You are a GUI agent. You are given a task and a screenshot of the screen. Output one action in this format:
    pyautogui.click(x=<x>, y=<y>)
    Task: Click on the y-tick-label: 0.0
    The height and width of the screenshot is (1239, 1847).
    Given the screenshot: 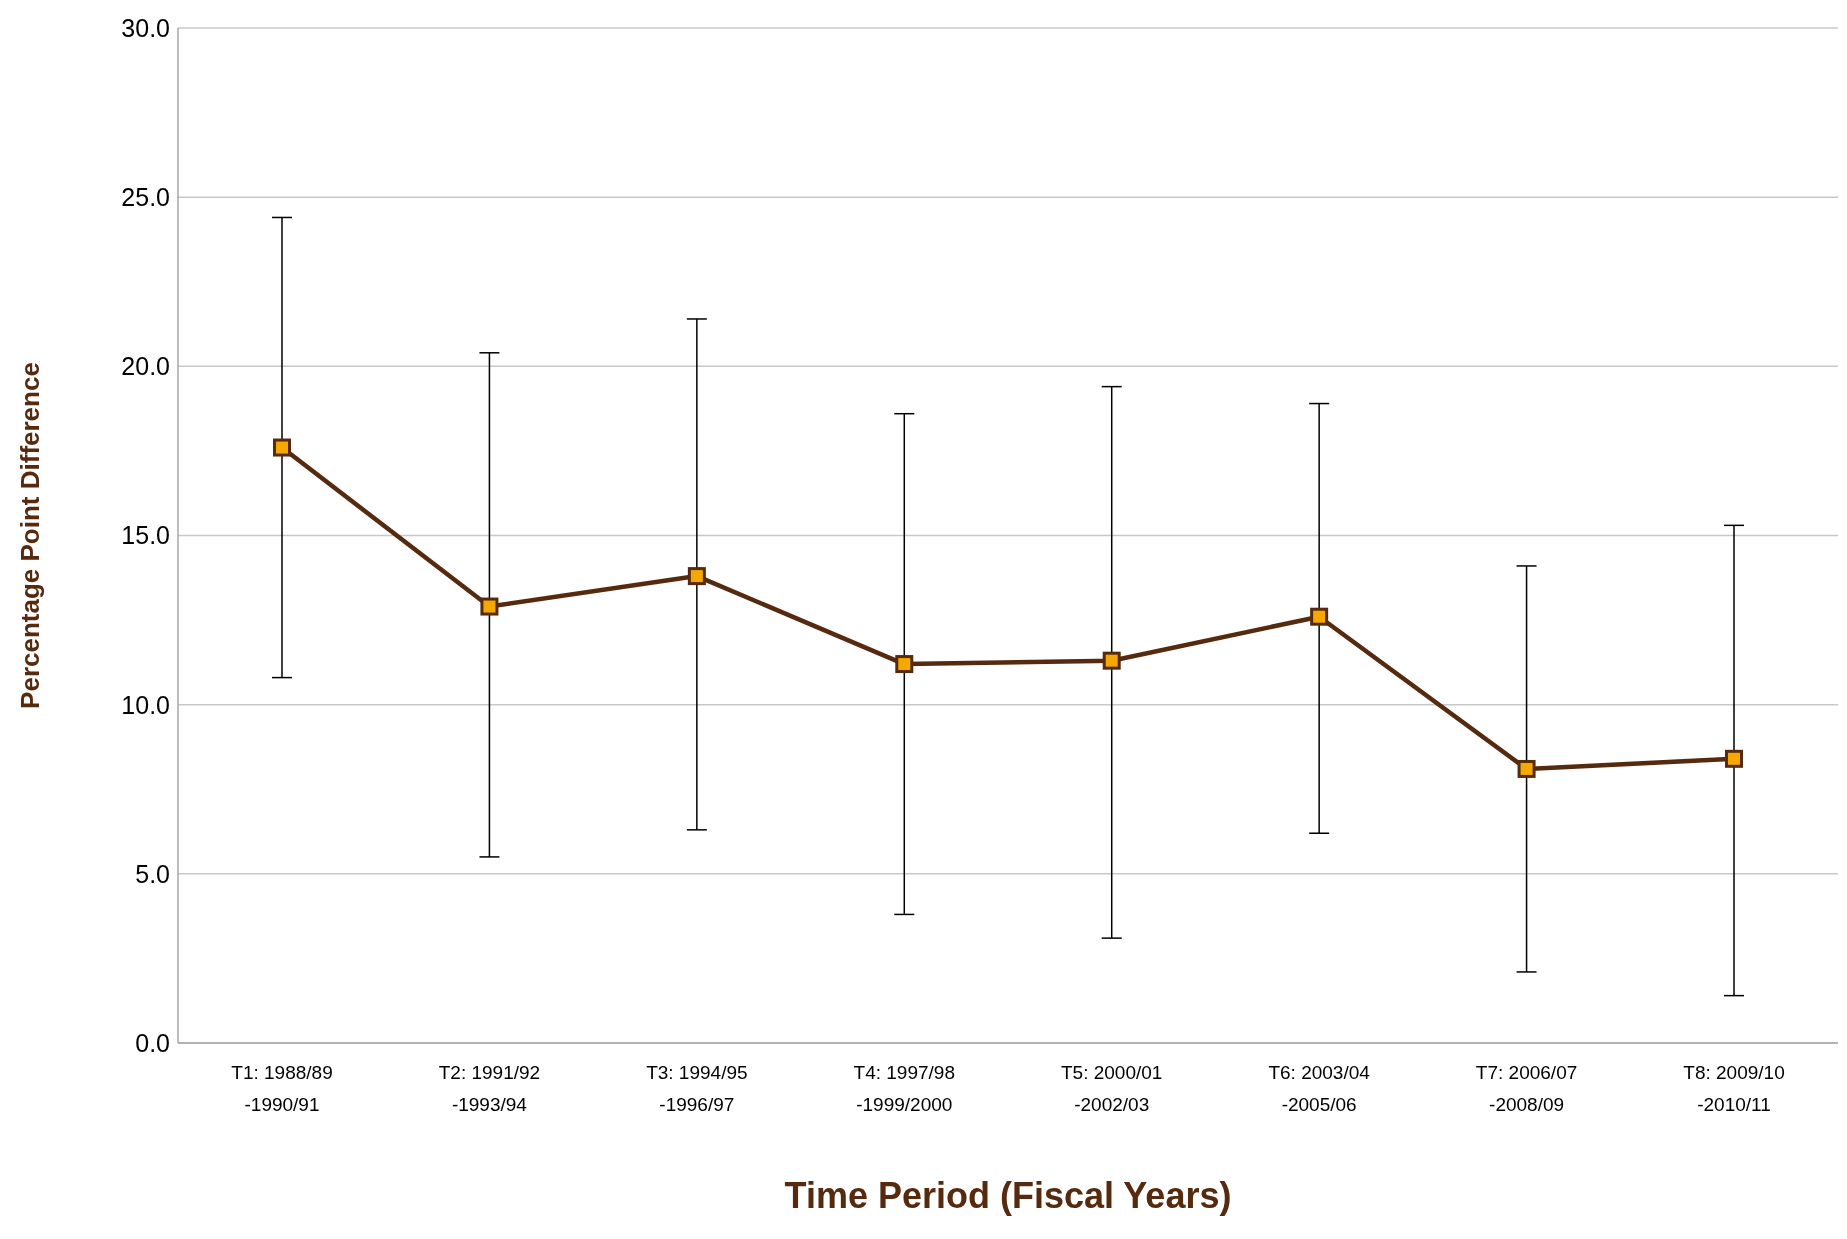 What is the action you would take?
    pyautogui.click(x=152, y=1042)
    